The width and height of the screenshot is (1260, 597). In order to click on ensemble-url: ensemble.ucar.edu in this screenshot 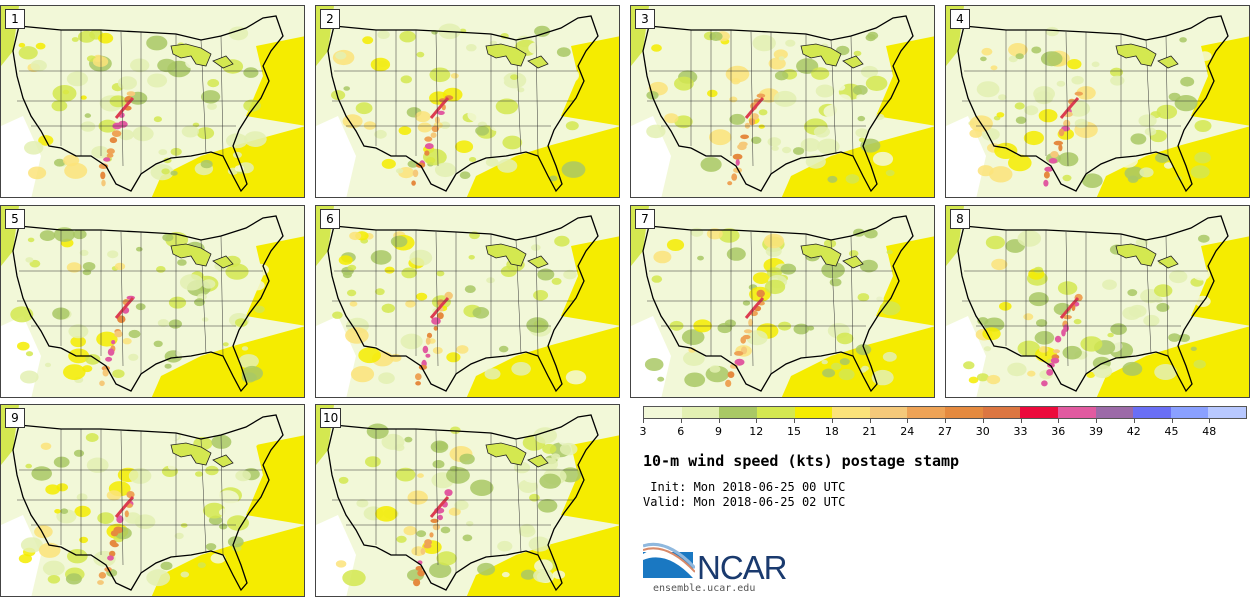, I will do `click(704, 588)`.